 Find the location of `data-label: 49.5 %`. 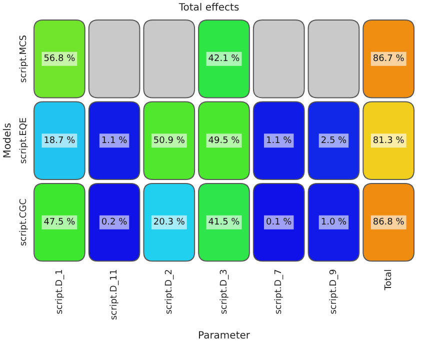

data-label: 49.5 % is located at coordinates (224, 141).